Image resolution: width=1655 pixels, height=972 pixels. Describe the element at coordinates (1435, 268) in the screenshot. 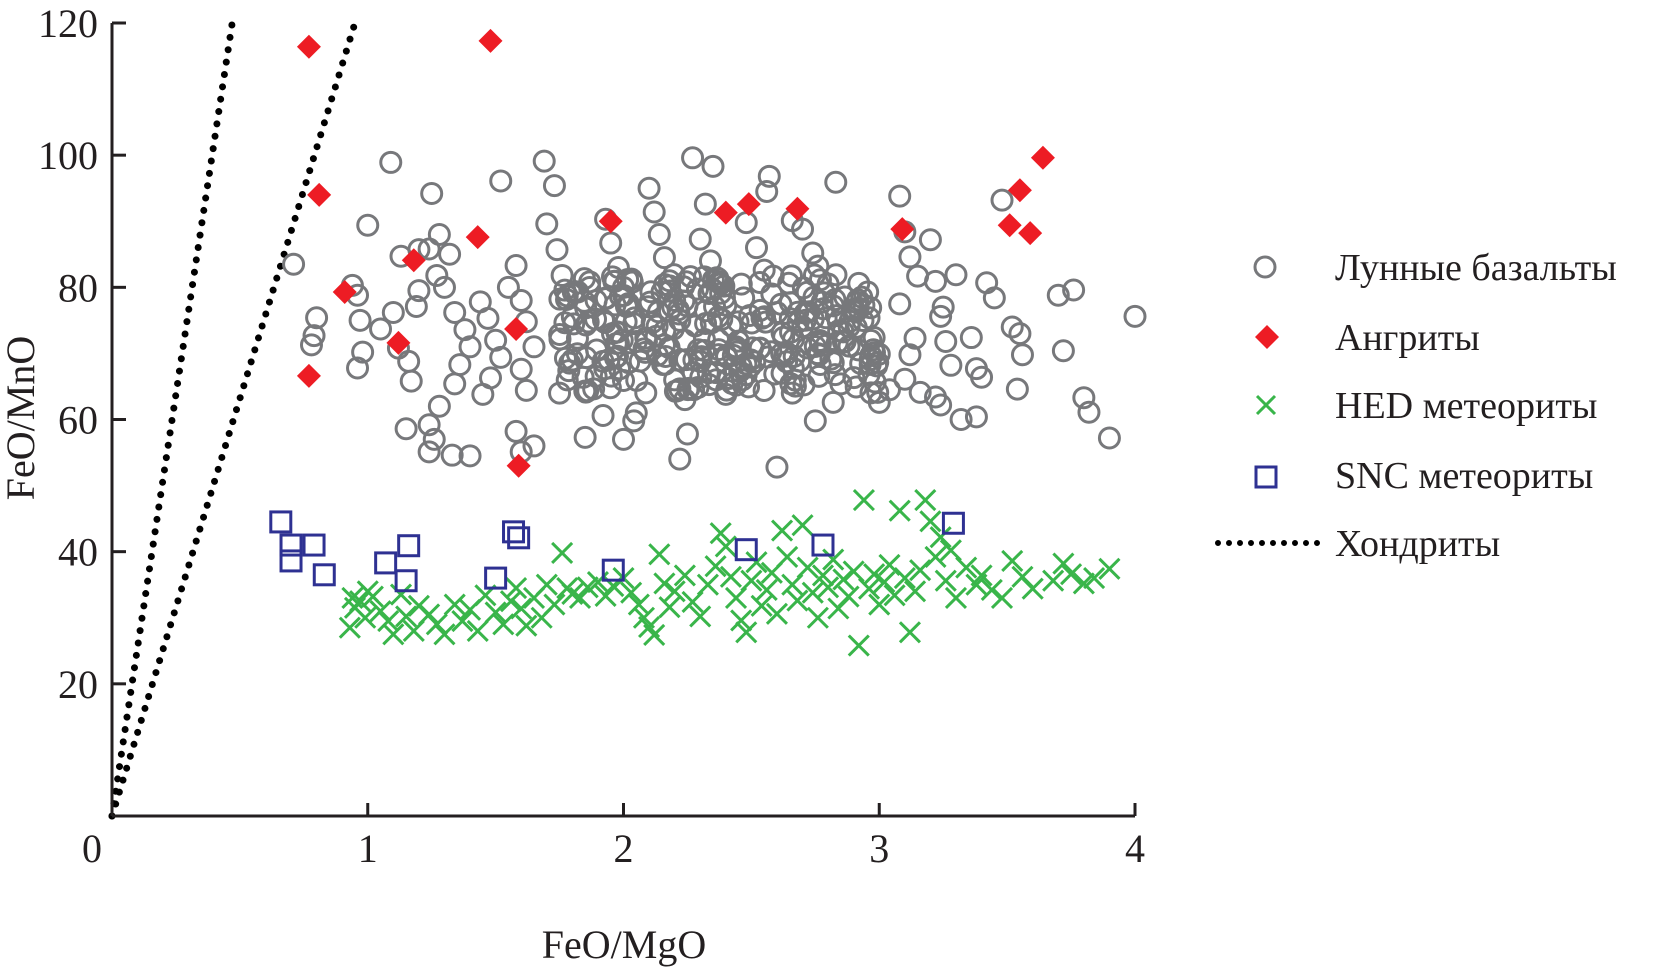

I see `legend-item-lunar-basalts: Лунные базальты` at that location.